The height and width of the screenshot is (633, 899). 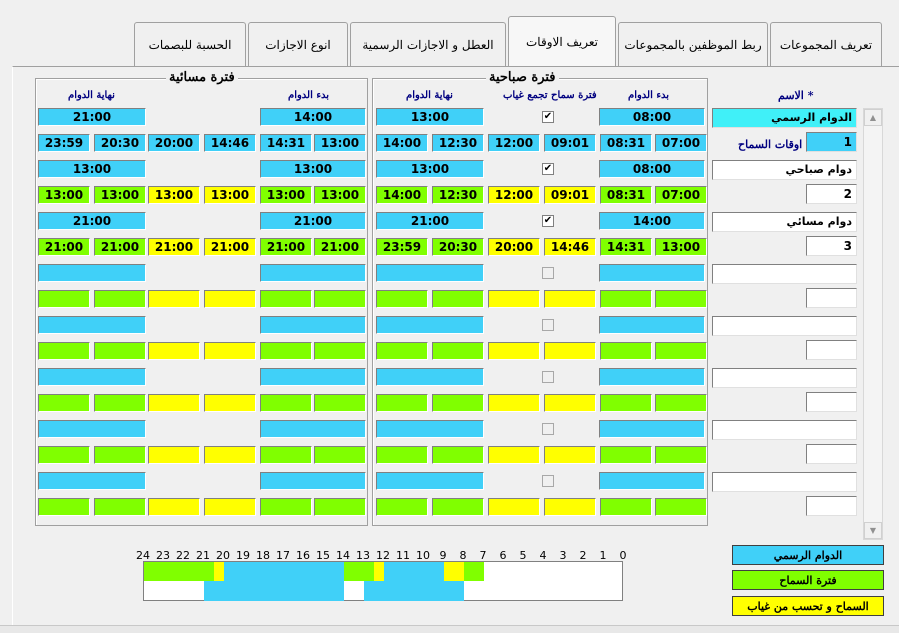 What do you see at coordinates (626, 247) in the screenshot?
I see `morning-allowance-time: 14:31` at bounding box center [626, 247].